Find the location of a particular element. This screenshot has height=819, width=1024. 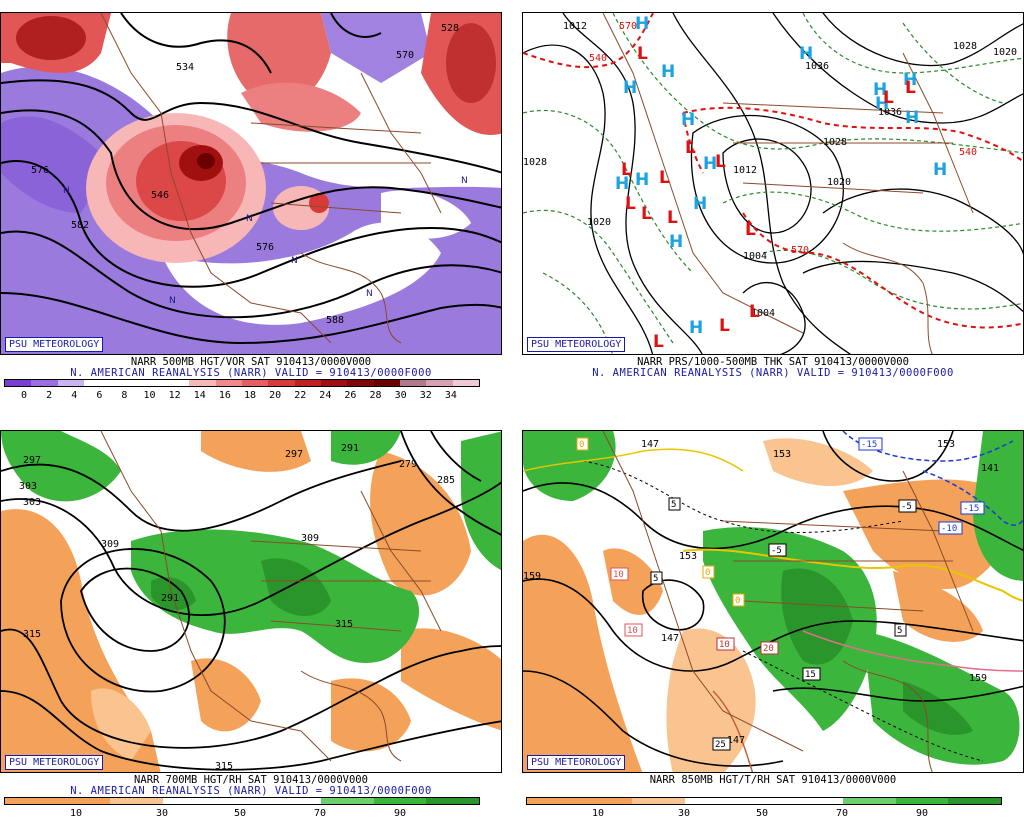

colorbar-tick: 34 is located at coordinates (450, 395).